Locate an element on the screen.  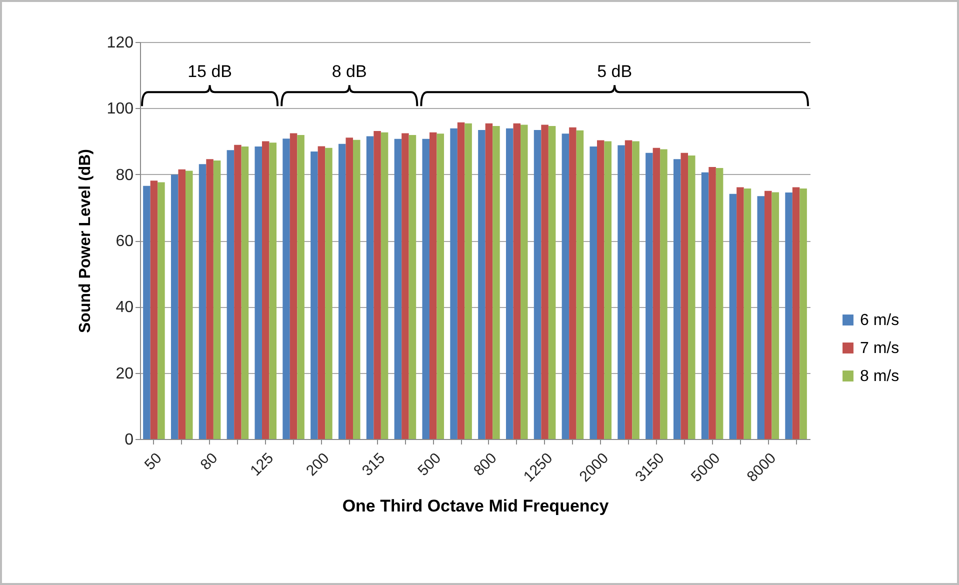
x-tick-label: 50 is located at coordinates (153, 462).